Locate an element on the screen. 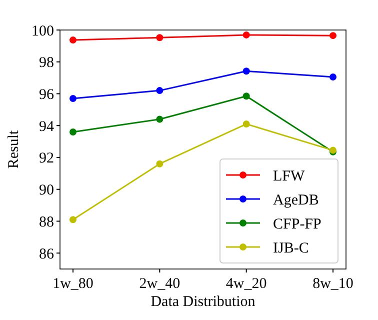 The height and width of the screenshot is (320, 378). x-tick-label: 8w_10 is located at coordinates (333, 284).